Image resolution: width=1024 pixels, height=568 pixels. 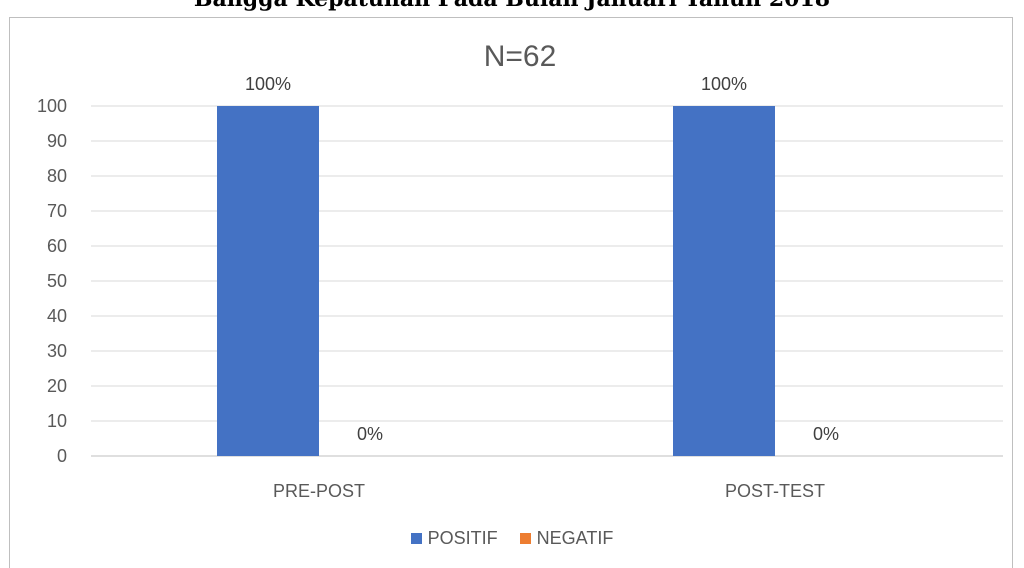 I want to click on chart-legend: POSITIF NEGATIF, so click(x=512, y=538).